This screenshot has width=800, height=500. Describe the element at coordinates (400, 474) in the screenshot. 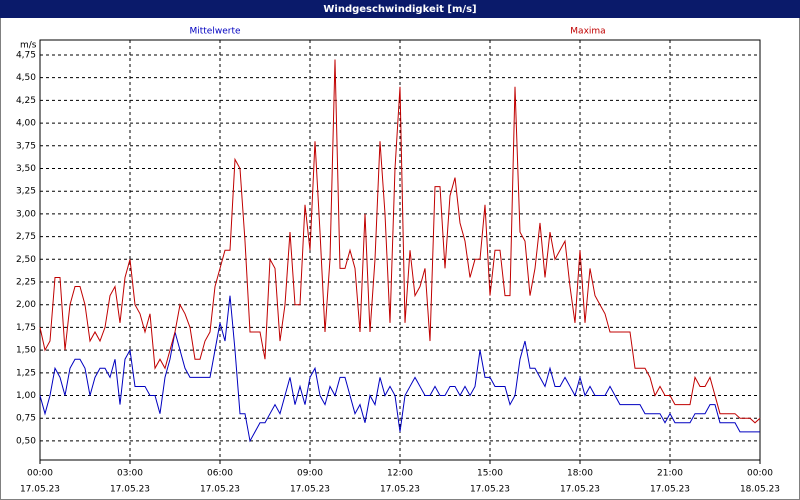

I see `x-tick-label: 12:00` at that location.